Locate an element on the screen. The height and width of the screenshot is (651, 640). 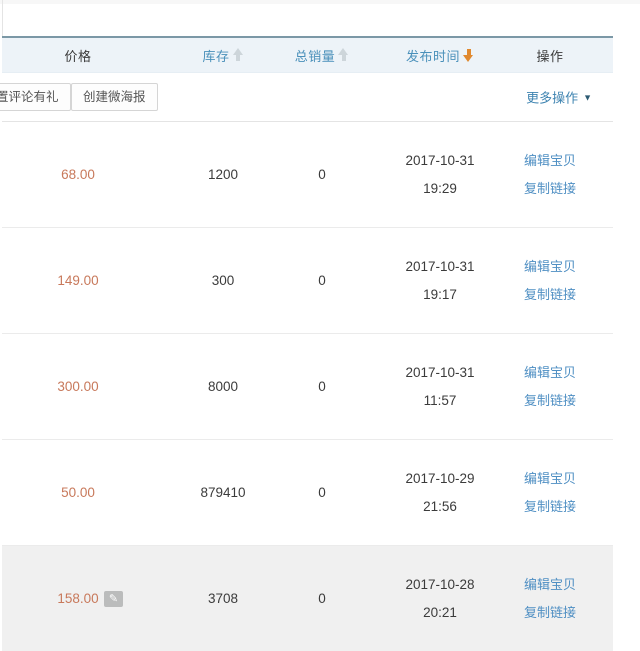
column-label: 库存 is located at coordinates (216, 56).